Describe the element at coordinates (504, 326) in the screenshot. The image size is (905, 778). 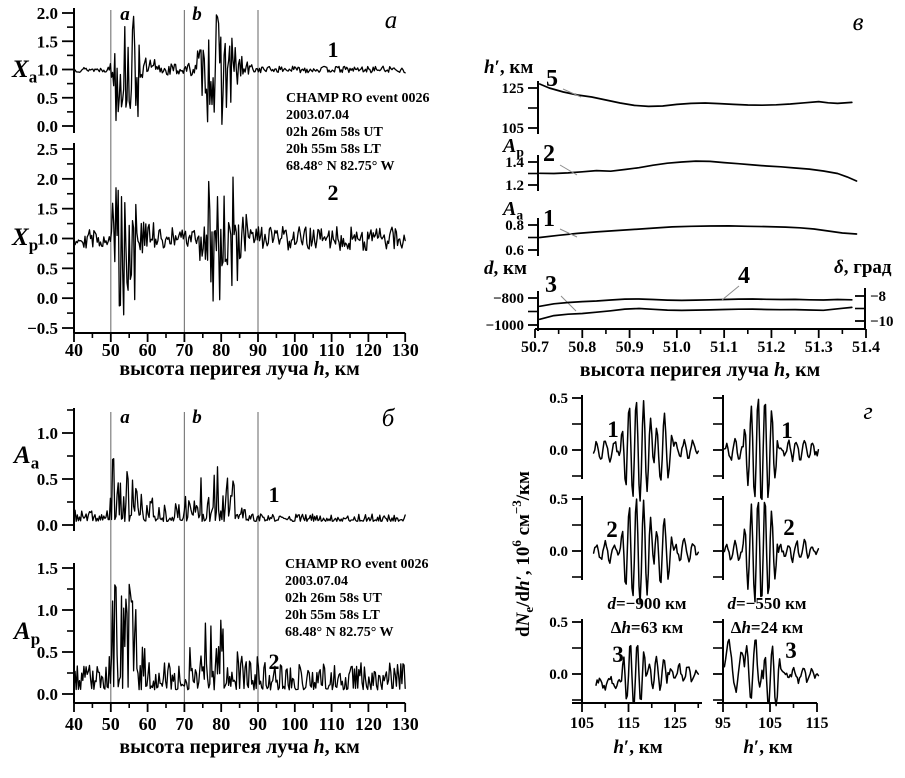
I see `y-tick-label: −1000` at that location.